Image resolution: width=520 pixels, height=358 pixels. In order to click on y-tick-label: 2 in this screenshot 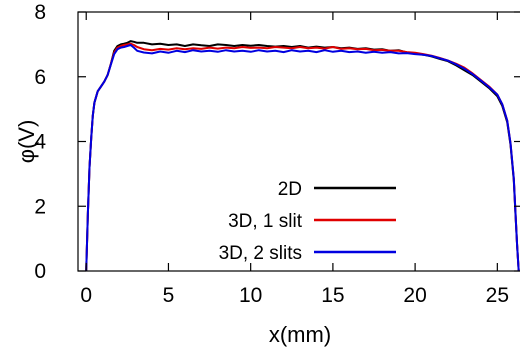, I will do `click(40, 206)`.